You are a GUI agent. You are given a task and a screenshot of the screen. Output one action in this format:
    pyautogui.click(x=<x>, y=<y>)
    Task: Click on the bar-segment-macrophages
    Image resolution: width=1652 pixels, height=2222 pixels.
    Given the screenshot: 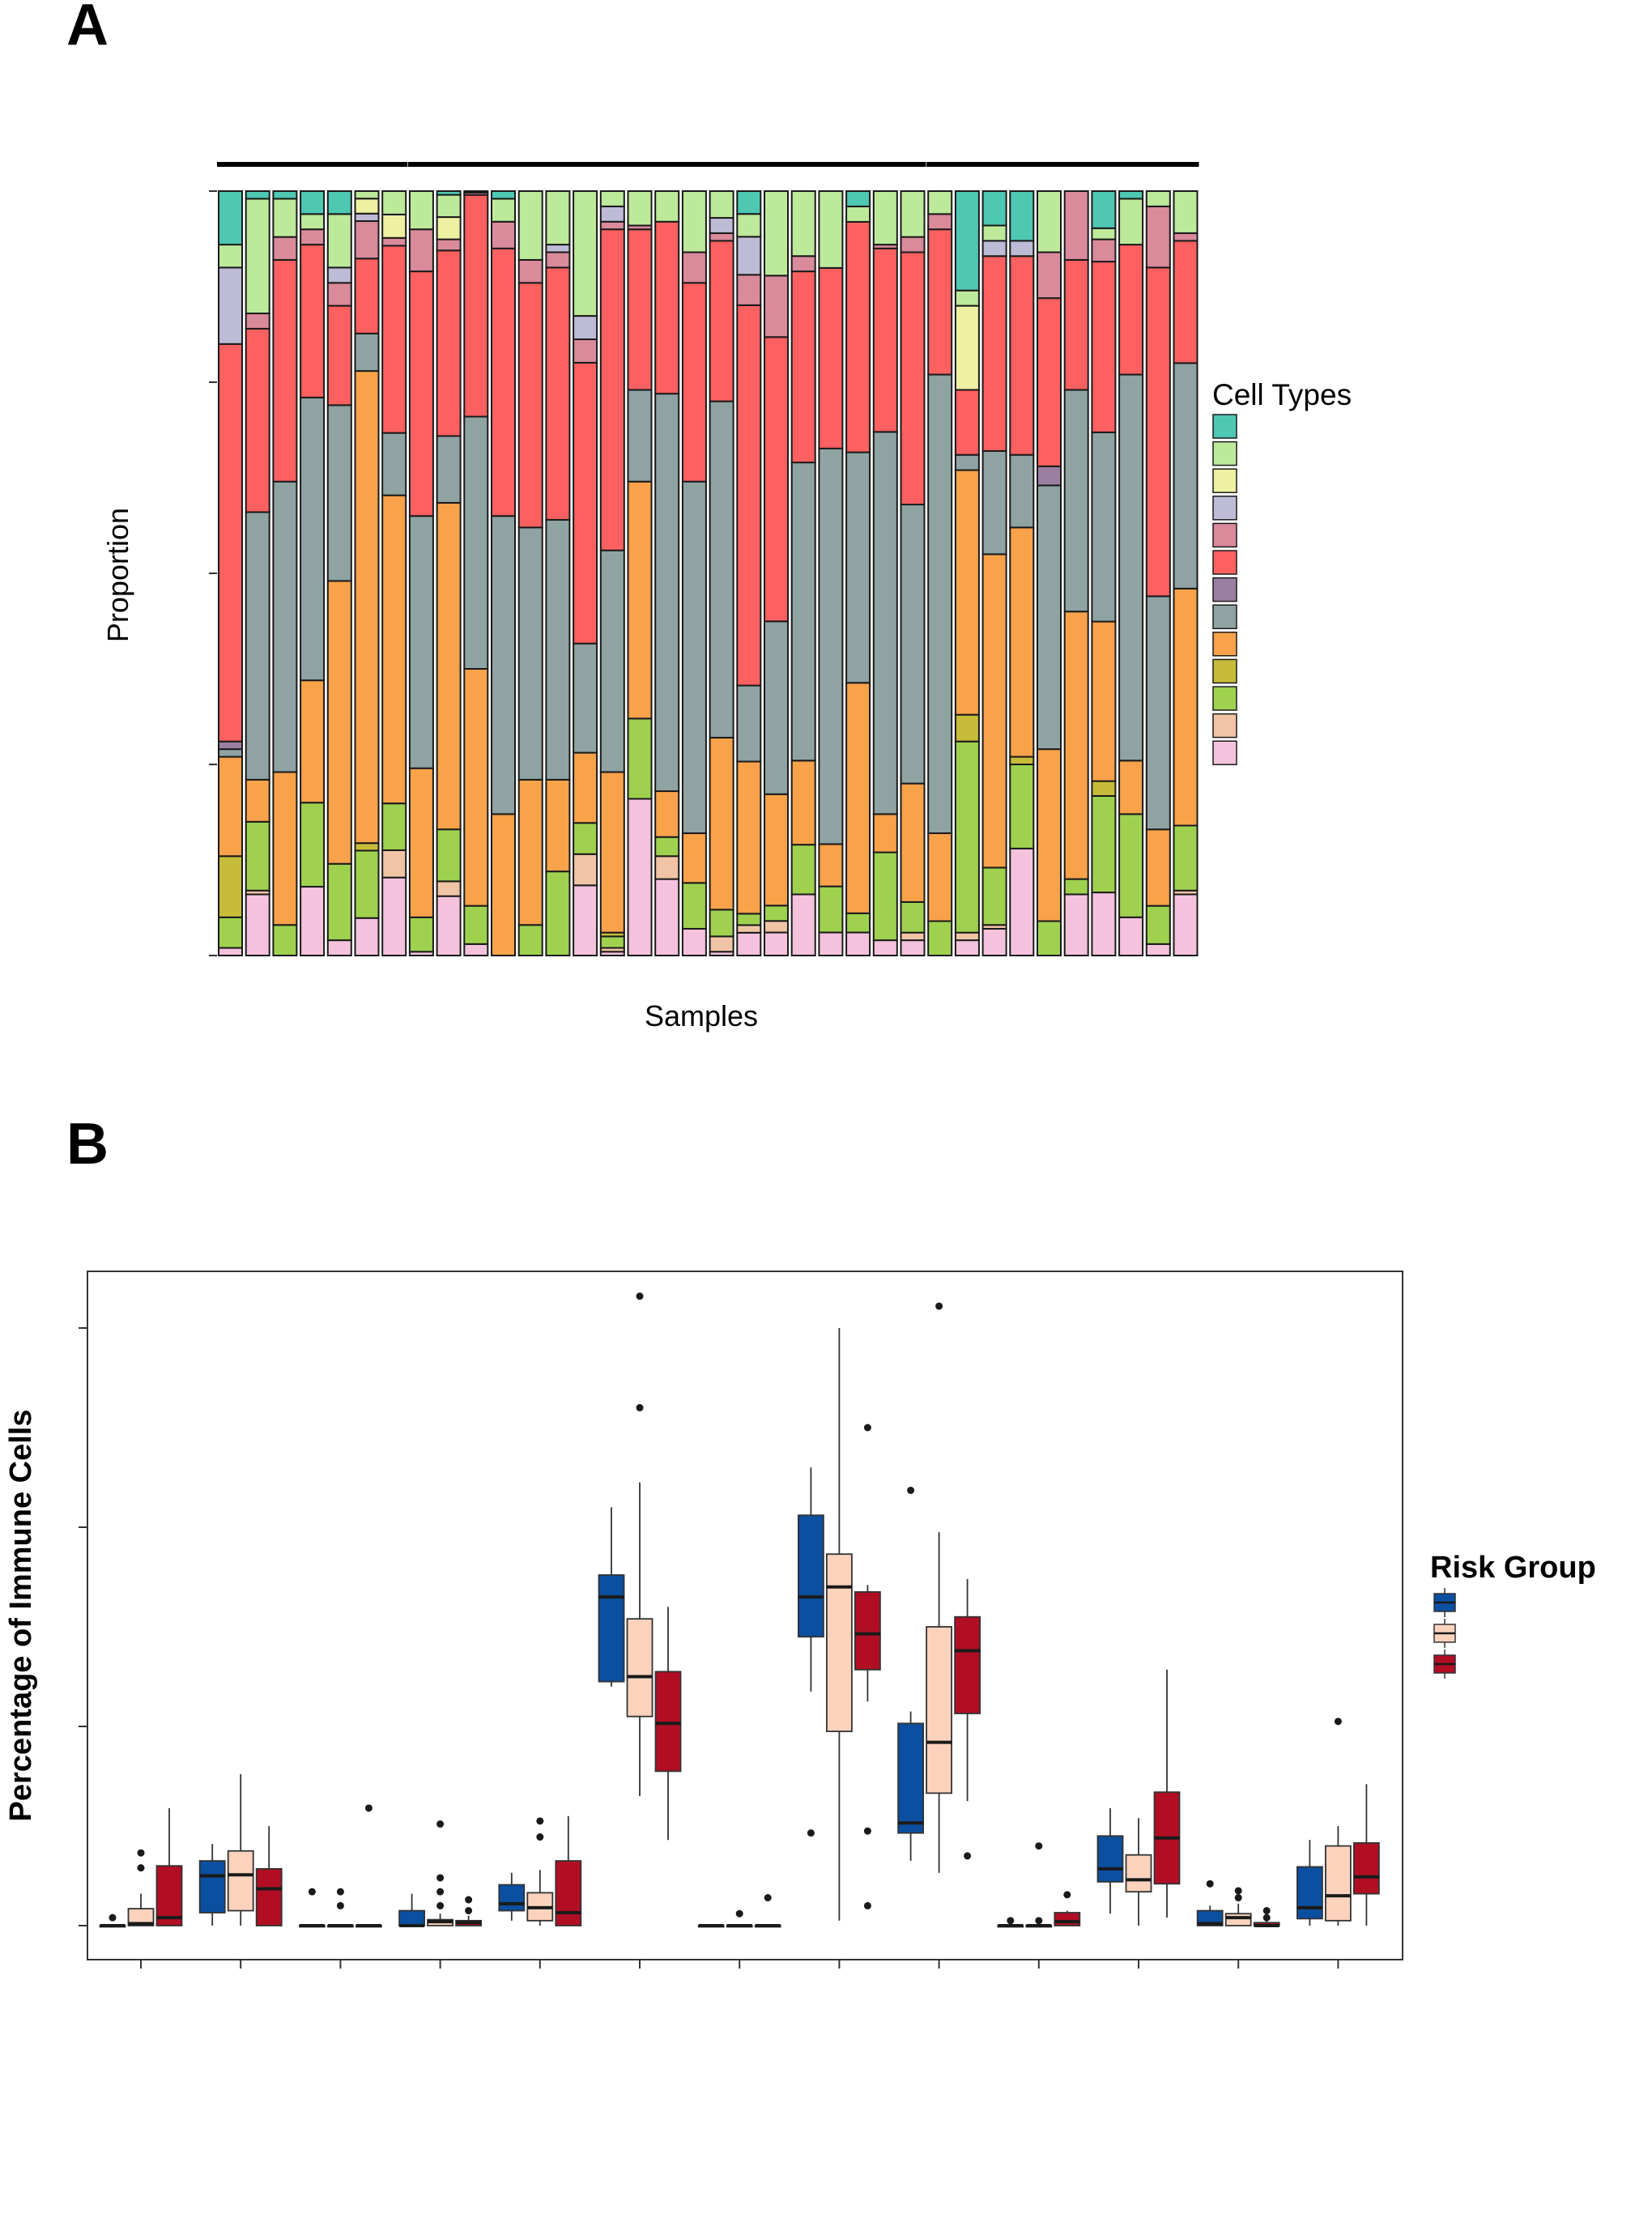 What is the action you would take?
    pyautogui.click(x=1022, y=760)
    